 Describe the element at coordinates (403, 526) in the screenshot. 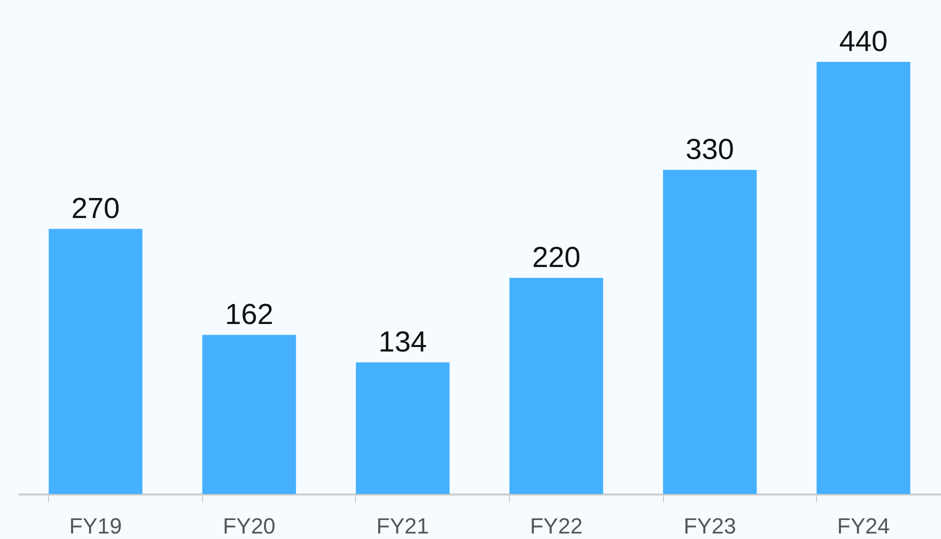

I see `x-tick-label: FY21` at that location.